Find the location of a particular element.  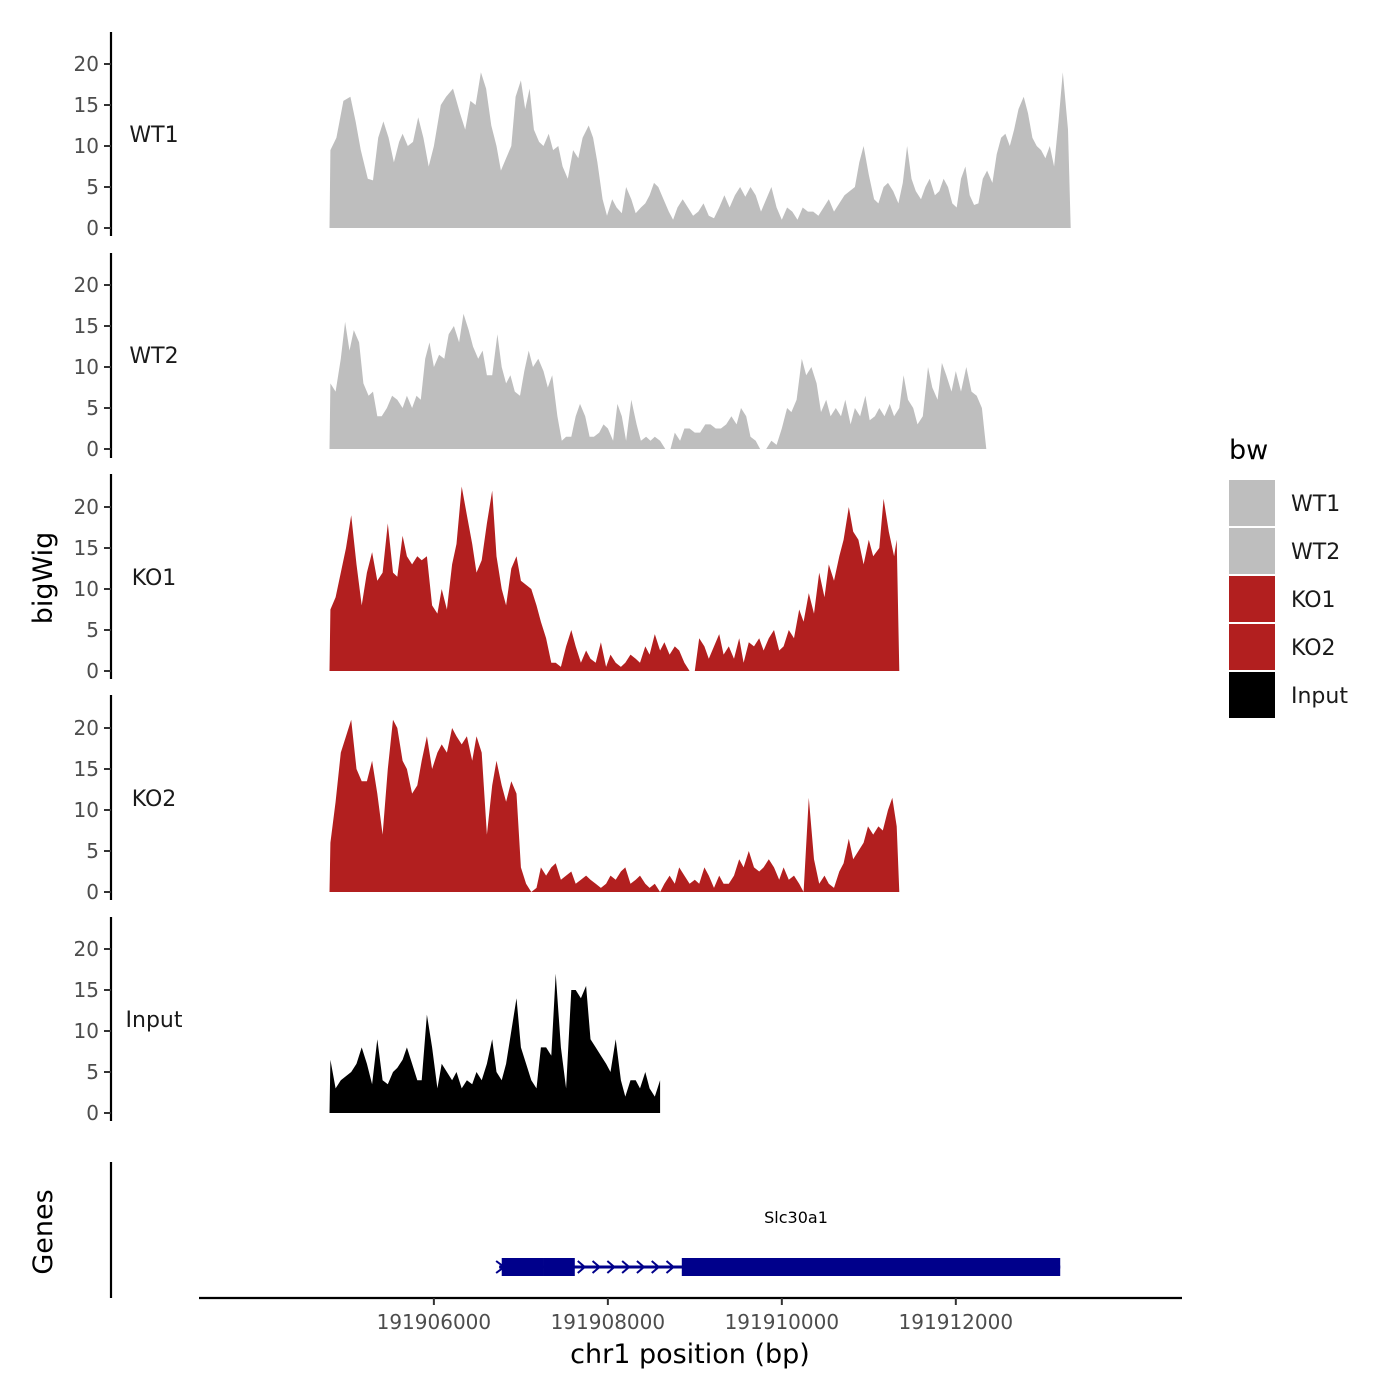

gene-label: Slc30a1 is located at coordinates (796, 1217).